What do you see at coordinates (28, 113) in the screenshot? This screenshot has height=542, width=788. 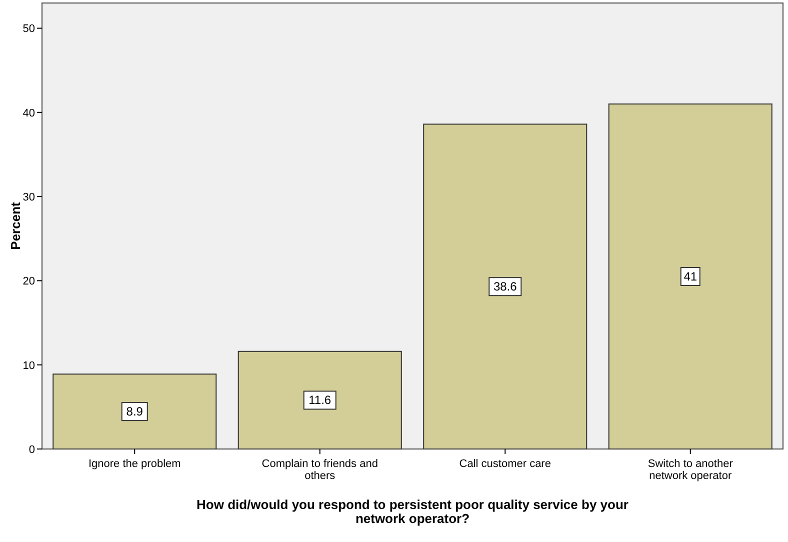 I see `y-tick-label: 40` at bounding box center [28, 113].